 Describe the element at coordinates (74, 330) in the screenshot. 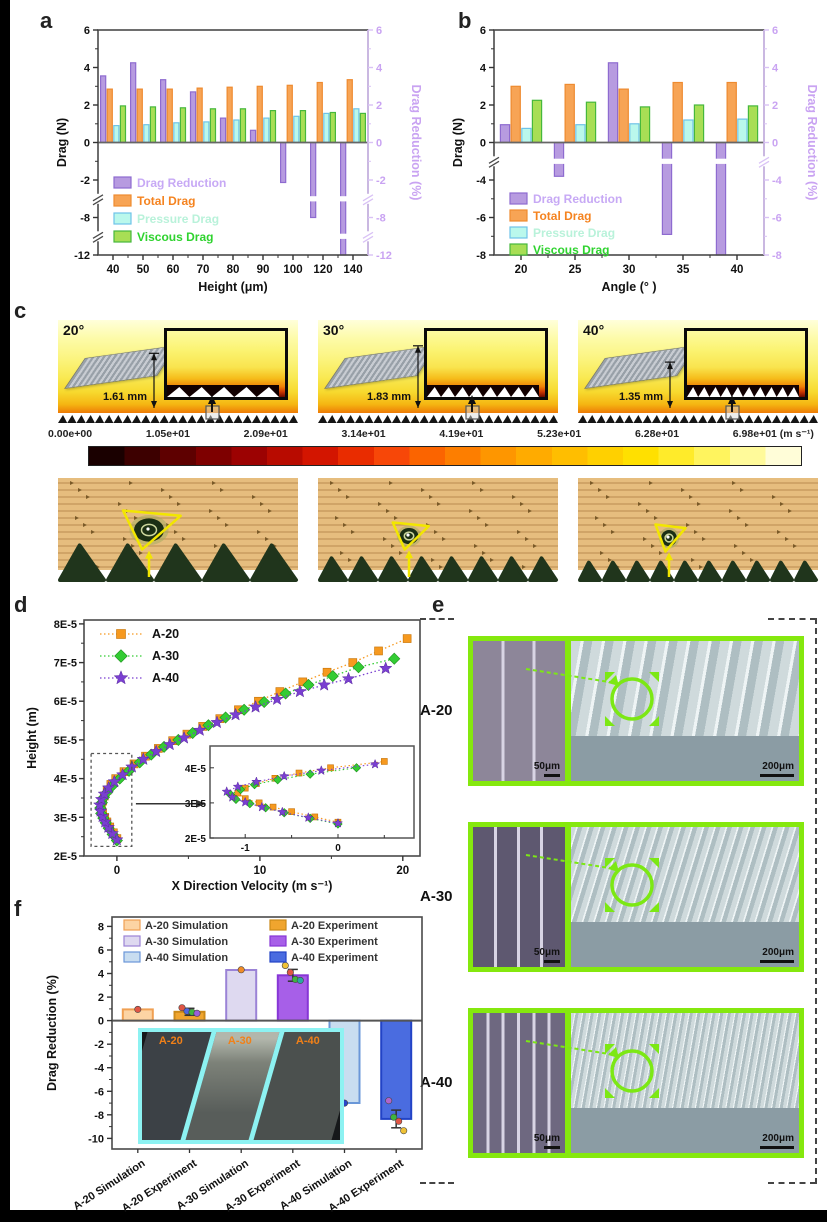

I see `cfd-angle-label: 20°` at that location.